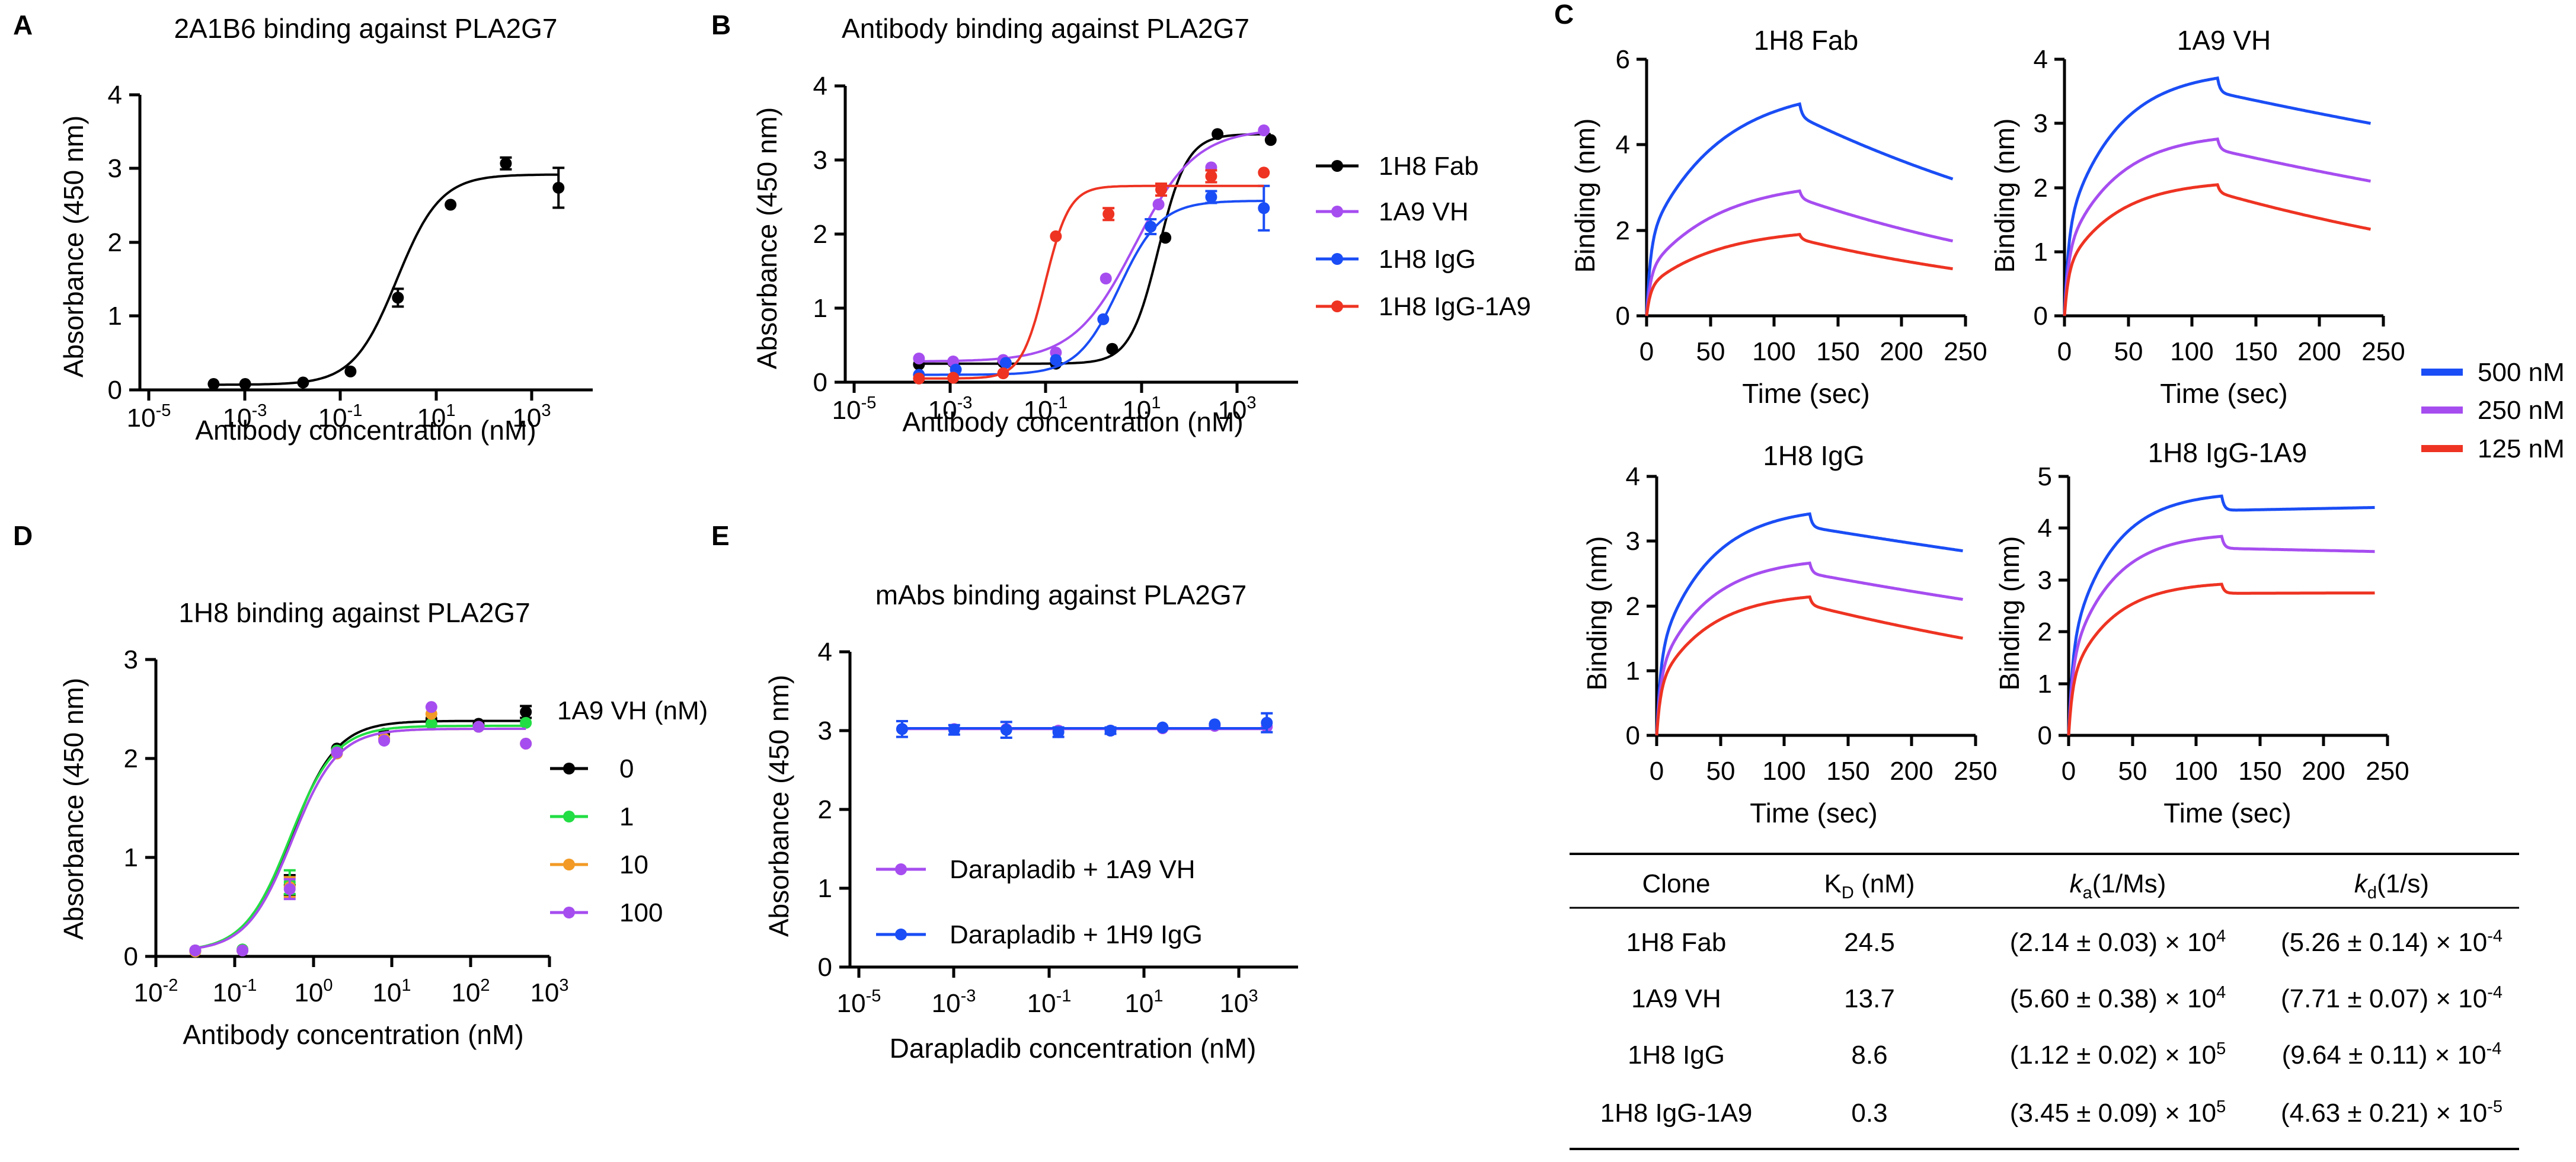 The height and width of the screenshot is (1162, 2576). Describe the element at coordinates (1045, 28) in the screenshot. I see `panel-b-title: Antibody binding against PLA2G7` at that location.